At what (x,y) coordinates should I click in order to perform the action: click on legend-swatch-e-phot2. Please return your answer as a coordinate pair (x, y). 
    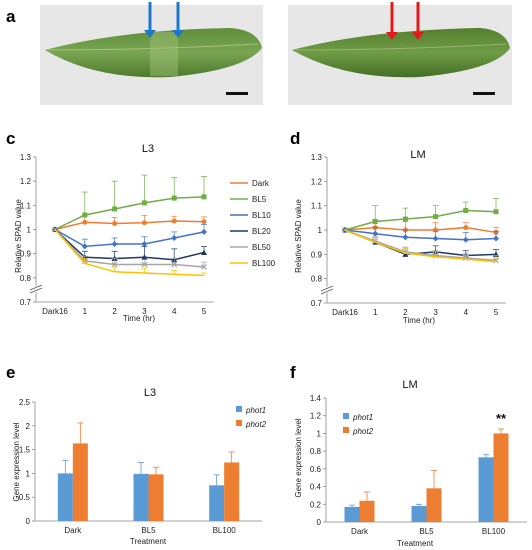
    Looking at the image, I should click on (239, 423).